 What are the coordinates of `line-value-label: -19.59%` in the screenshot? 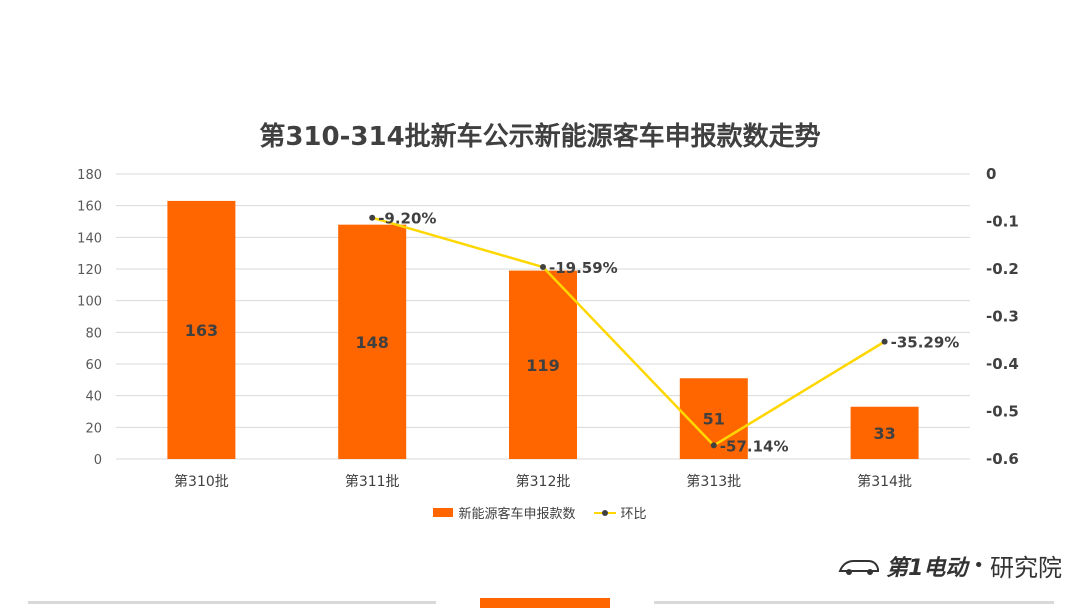 It's located at (583, 268).